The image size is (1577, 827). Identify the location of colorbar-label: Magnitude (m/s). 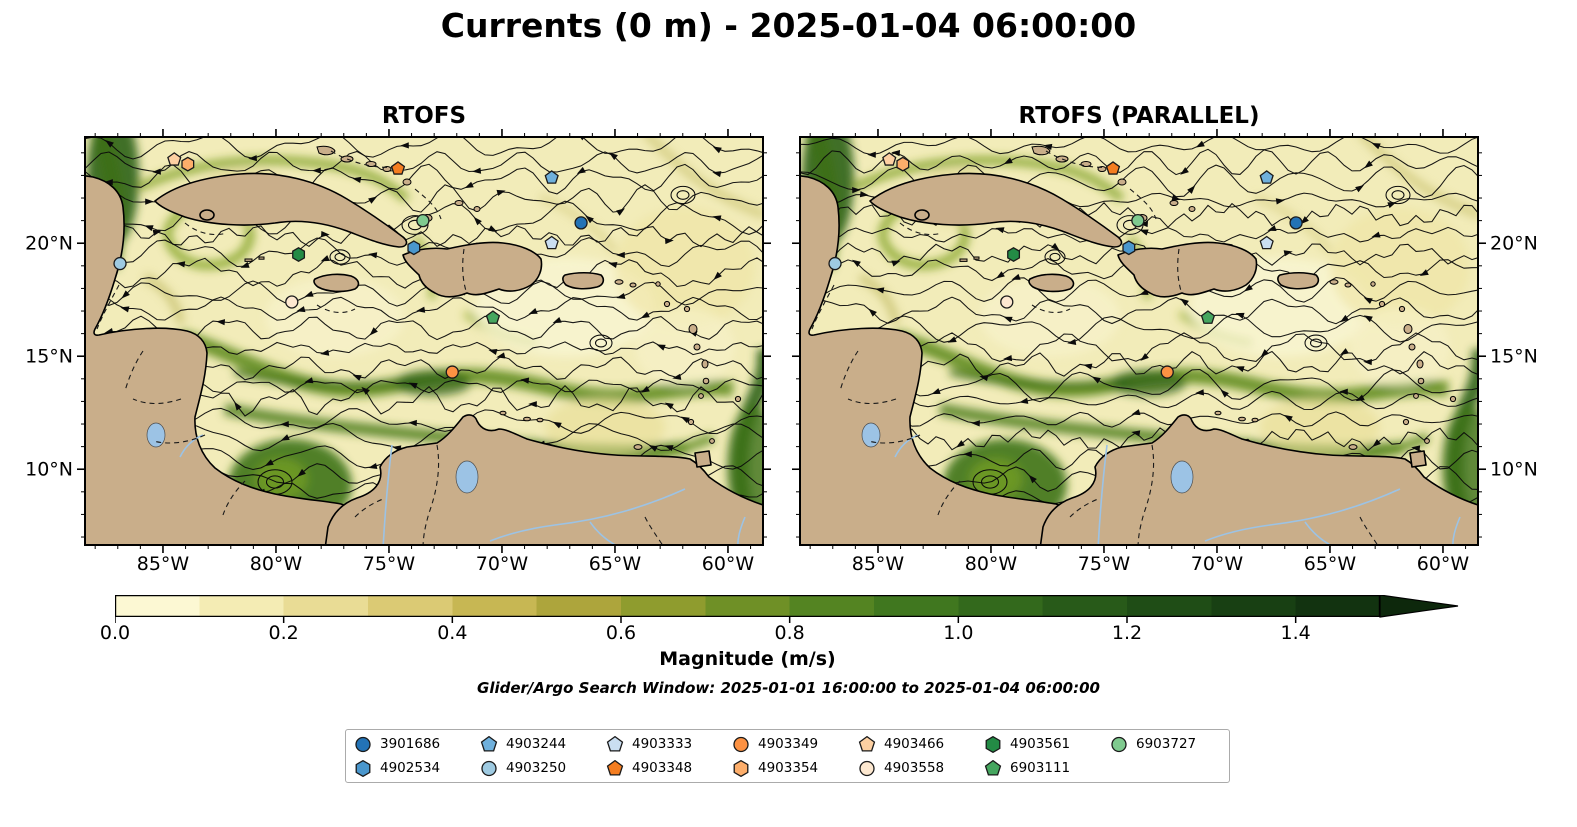
(747, 659).